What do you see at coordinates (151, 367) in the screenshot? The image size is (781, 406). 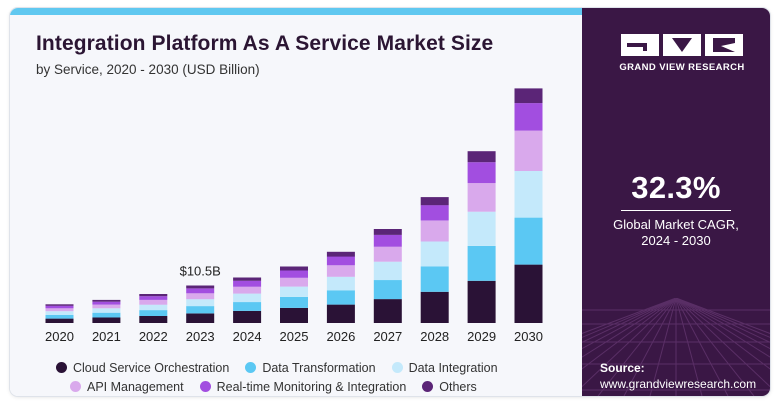 I see `legend-label: Cloud Service Orchestration` at bounding box center [151, 367].